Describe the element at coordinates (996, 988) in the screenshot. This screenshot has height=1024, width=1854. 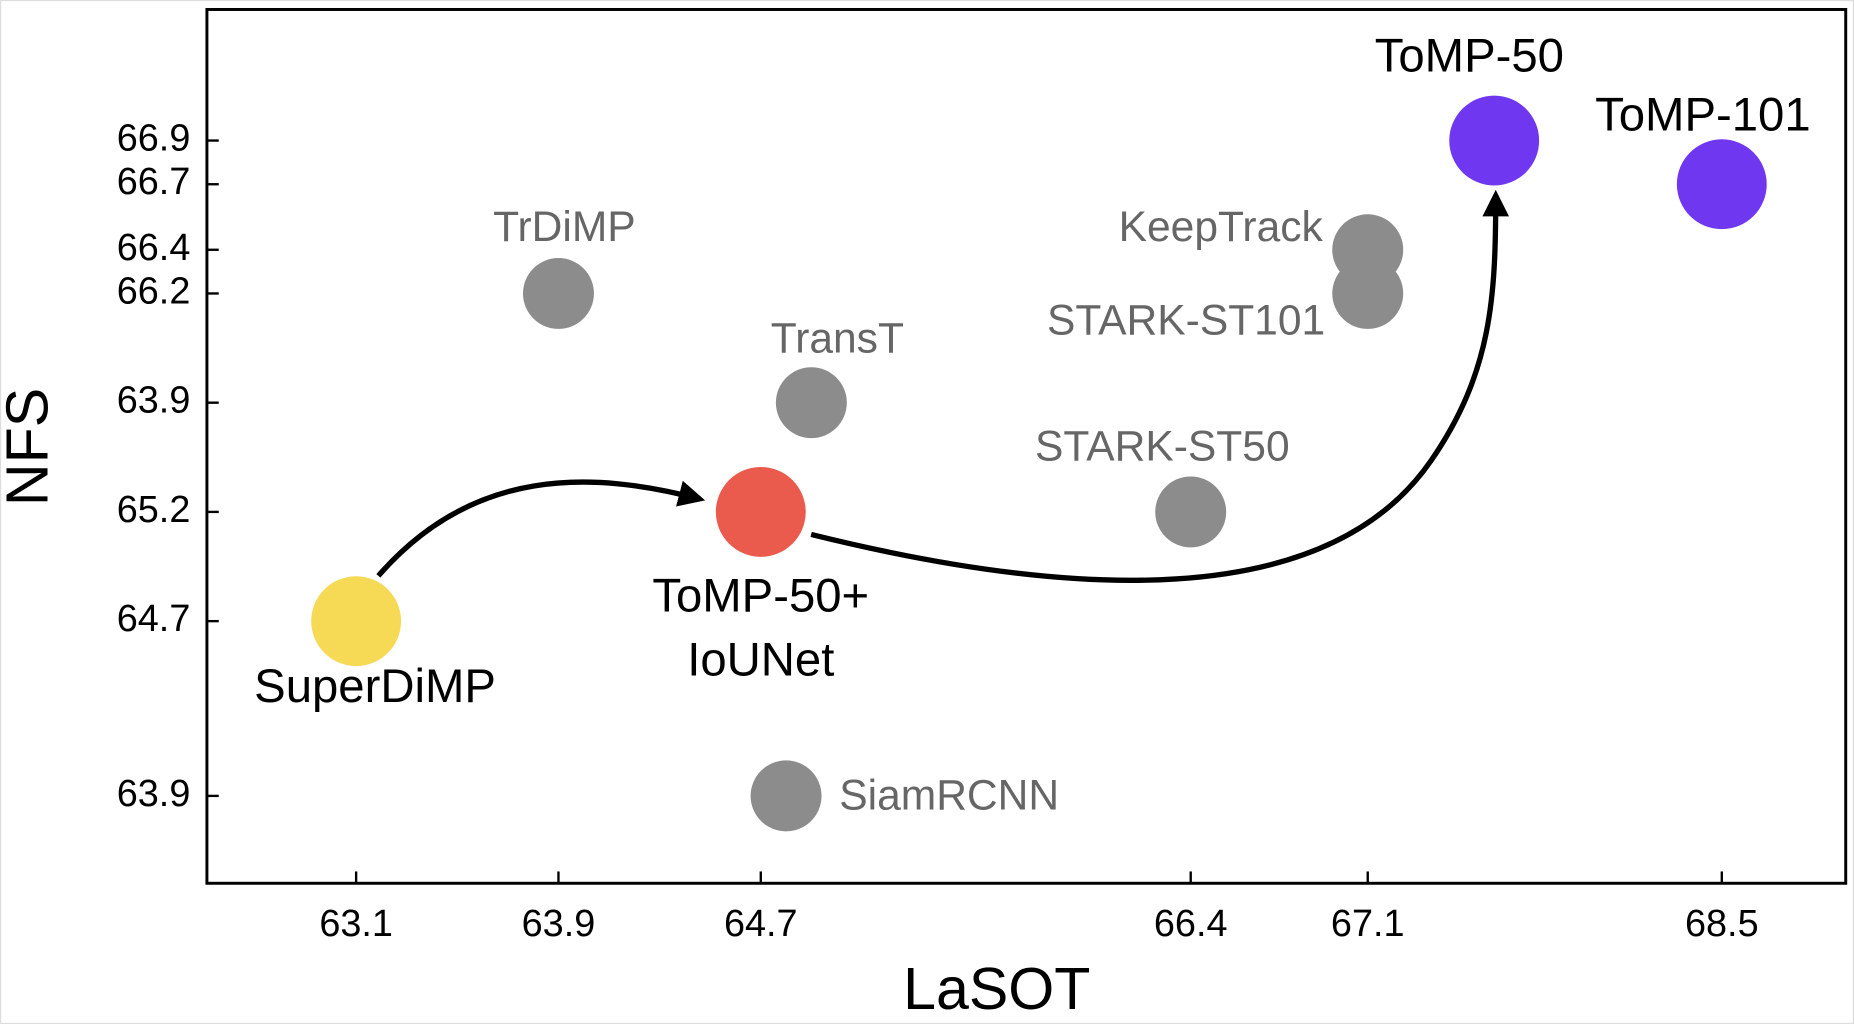
I see `x-axis-title: LaSOT` at that location.